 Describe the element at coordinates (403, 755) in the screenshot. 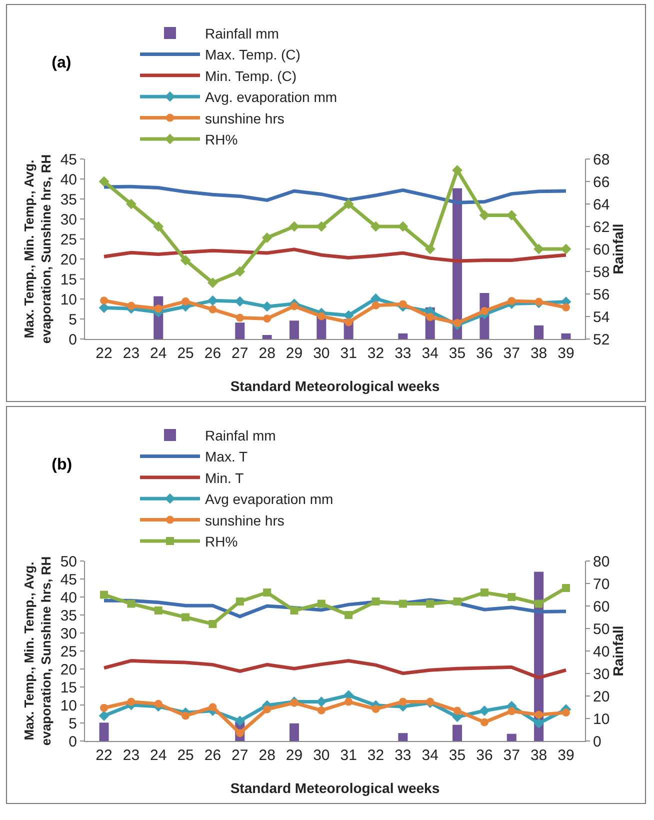

I see `x-tick-label: 33` at that location.